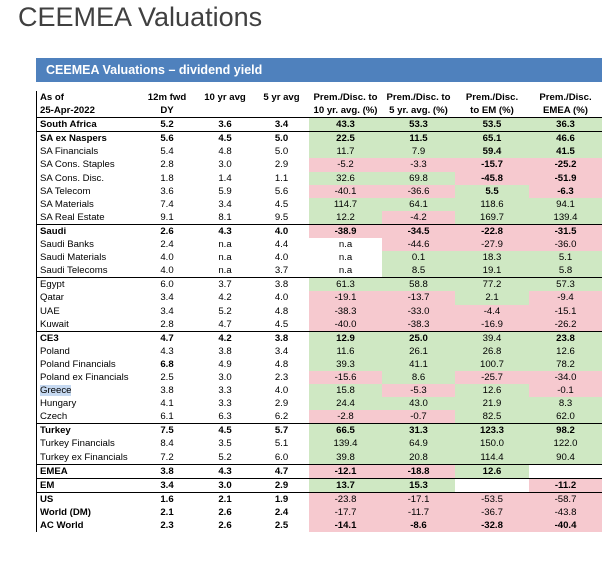 This screenshot has width=609, height=561. I want to click on value-cell: -17.7, so click(345, 512).